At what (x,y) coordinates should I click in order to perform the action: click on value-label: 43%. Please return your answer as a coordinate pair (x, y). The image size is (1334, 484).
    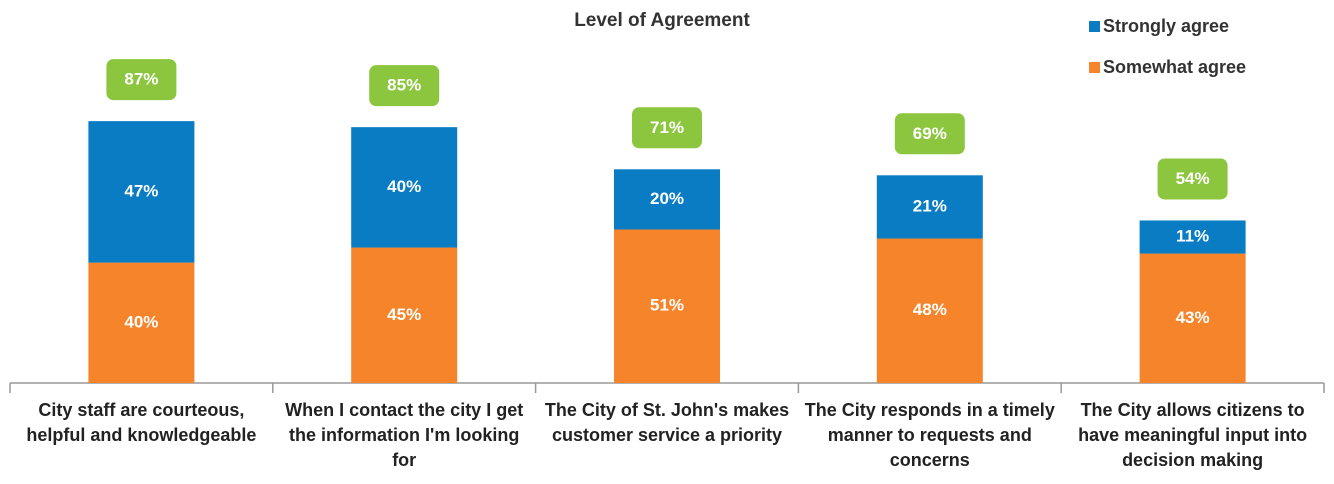
    Looking at the image, I should click on (1193, 317).